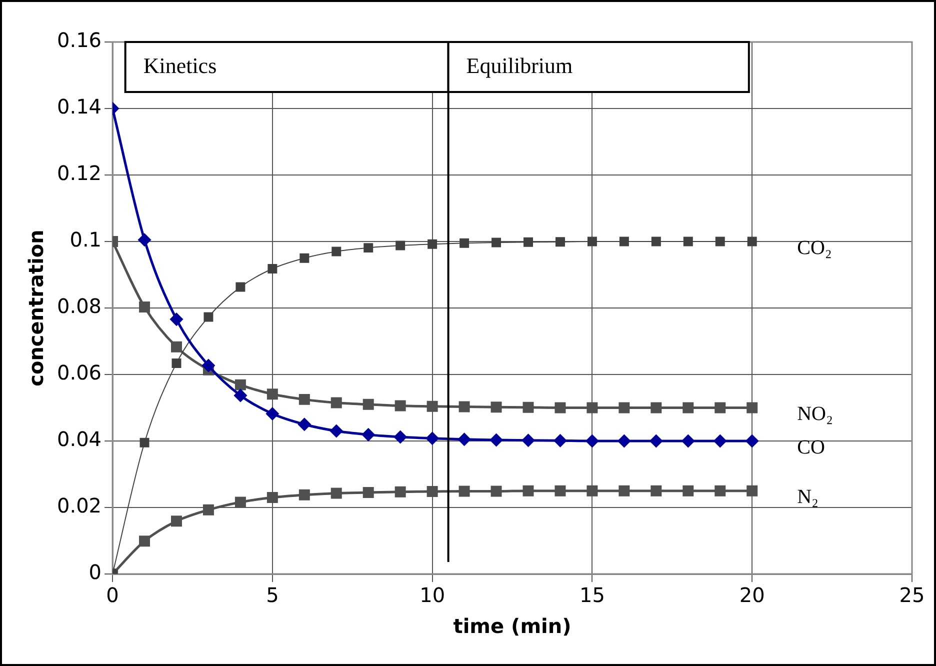 The width and height of the screenshot is (936, 666). Describe the element at coordinates (86, 240) in the screenshot. I see `y-tick-label: 0.1` at that location.